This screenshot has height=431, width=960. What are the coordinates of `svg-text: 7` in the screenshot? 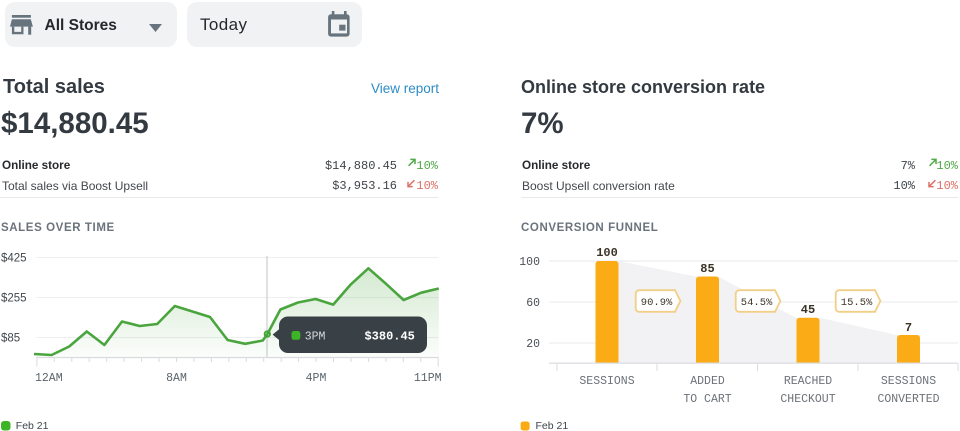 It's located at (908, 328).